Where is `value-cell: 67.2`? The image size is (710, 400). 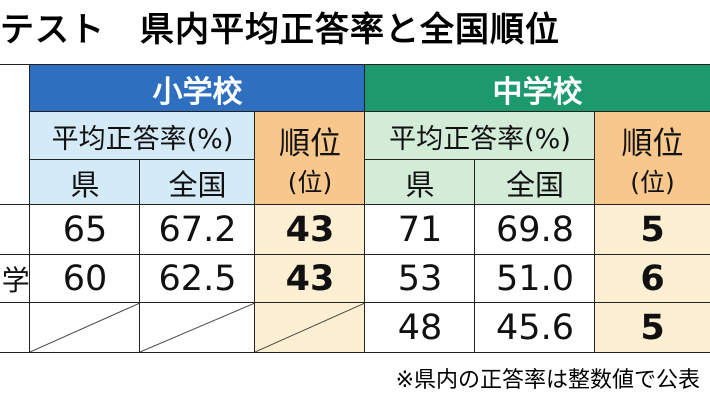 value-cell: 67.2 is located at coordinates (197, 230).